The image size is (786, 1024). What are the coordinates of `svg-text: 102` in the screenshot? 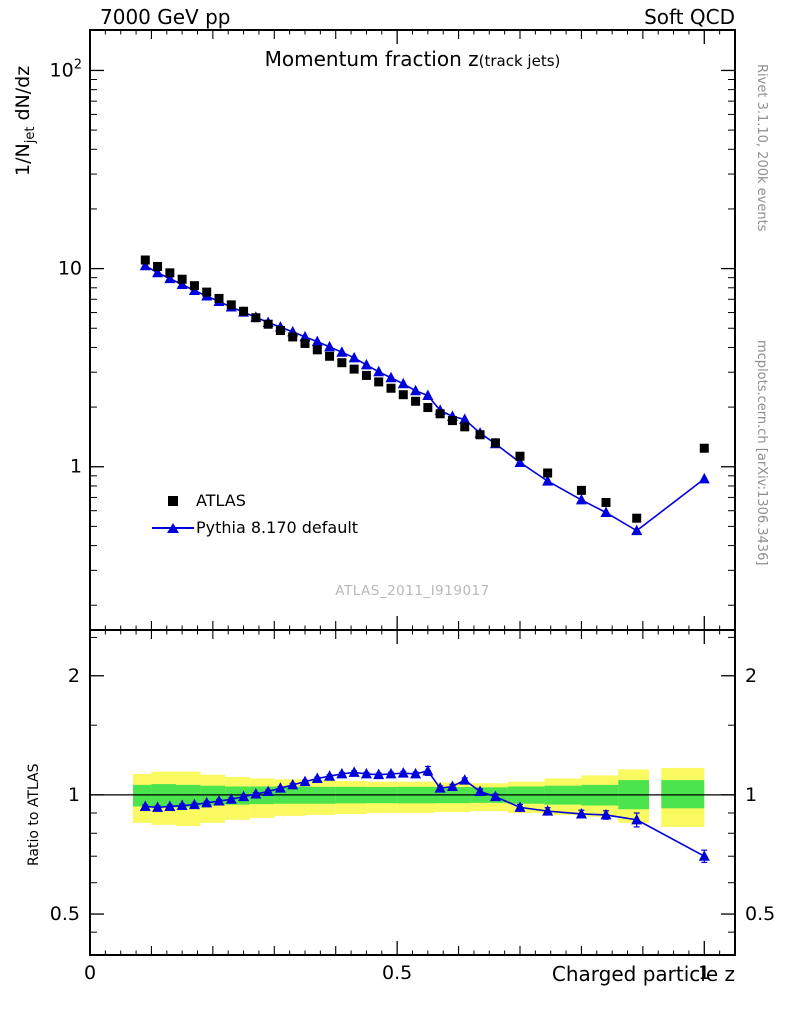 It's located at (66, 69).